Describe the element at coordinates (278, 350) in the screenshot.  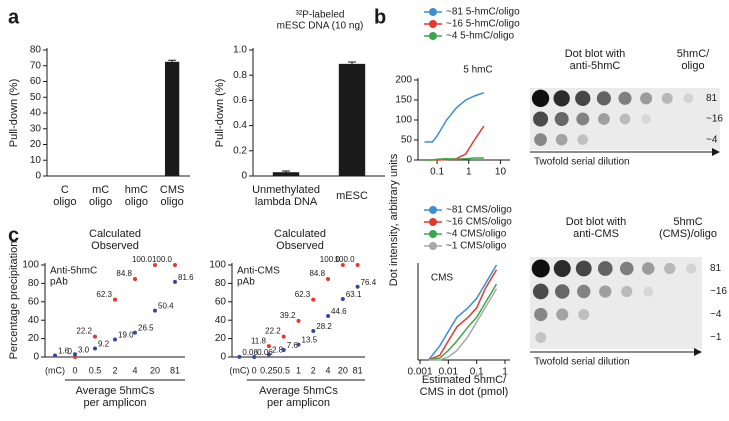
I see `value-label: 2.8` at that location.